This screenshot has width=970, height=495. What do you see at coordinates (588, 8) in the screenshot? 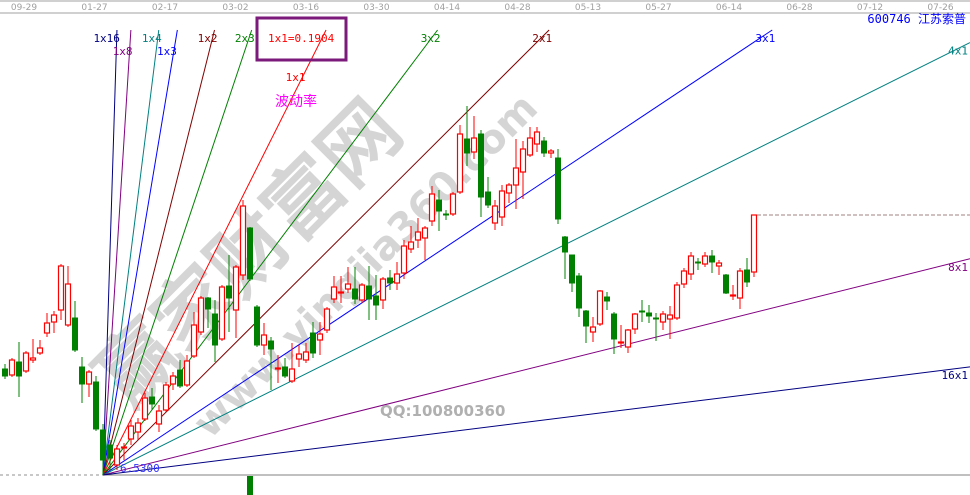
I see `x-tick-label: 05-13` at bounding box center [588, 8].